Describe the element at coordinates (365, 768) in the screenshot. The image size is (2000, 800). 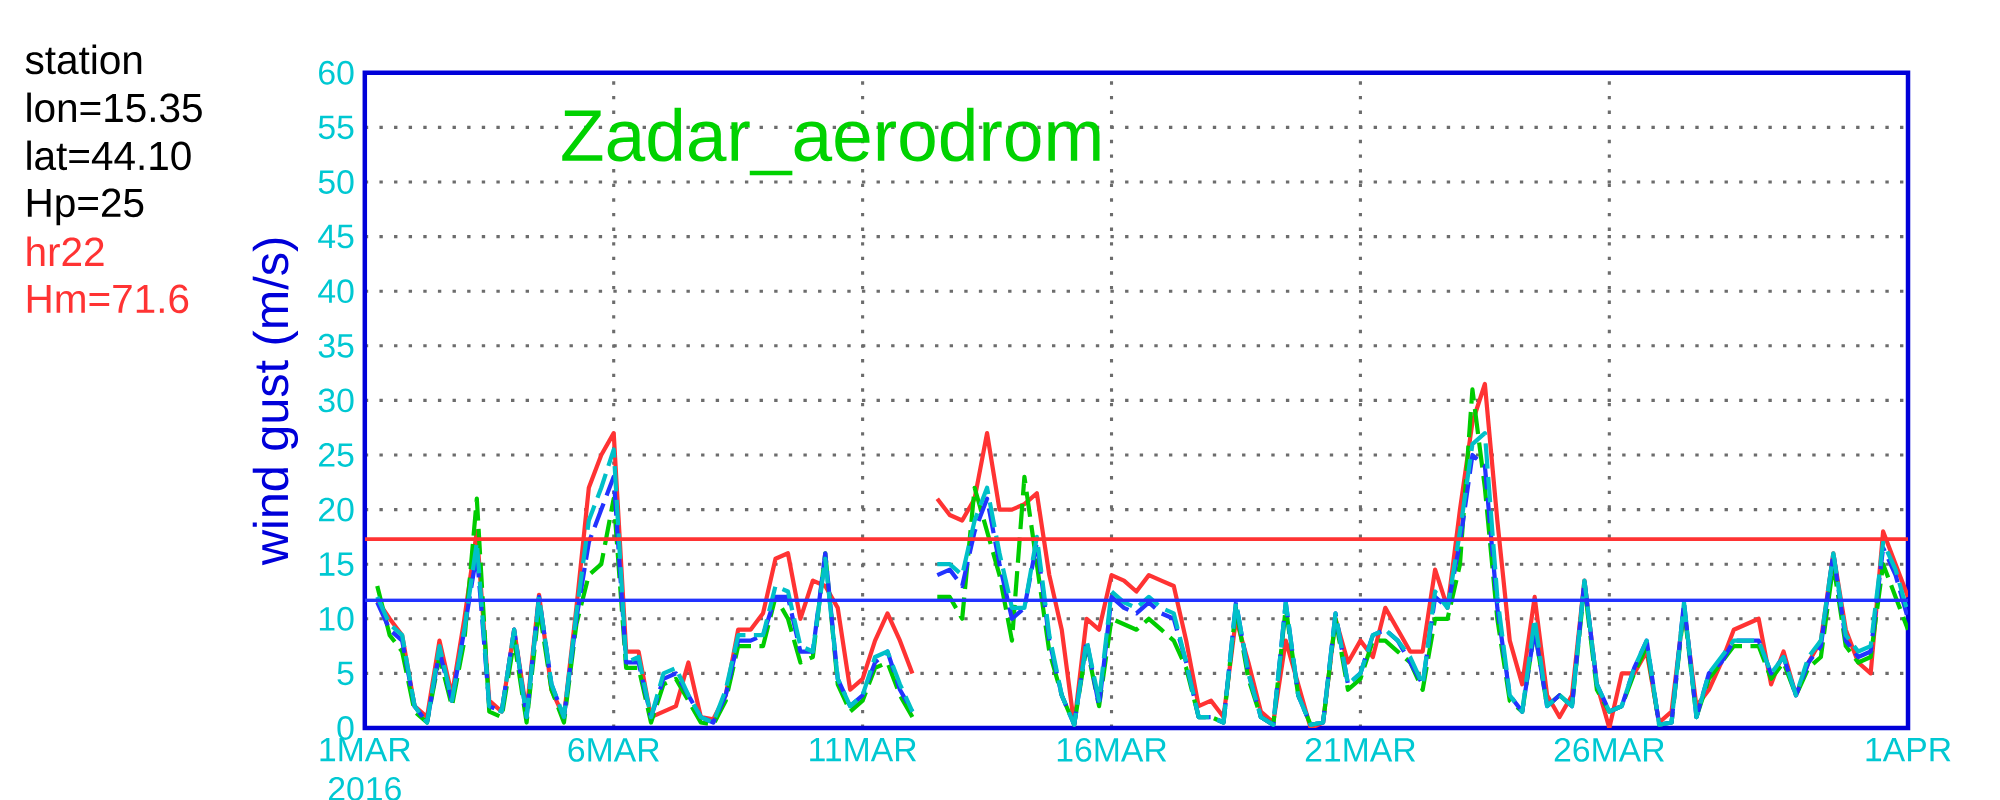
I see `x-tick-label: 1MAR 2016` at that location.